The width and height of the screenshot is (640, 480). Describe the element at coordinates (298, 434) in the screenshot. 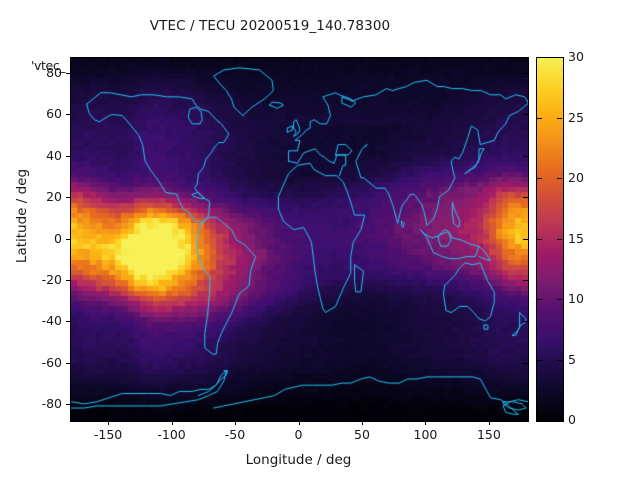

I see `x-axis-tick-label: 0` at that location.